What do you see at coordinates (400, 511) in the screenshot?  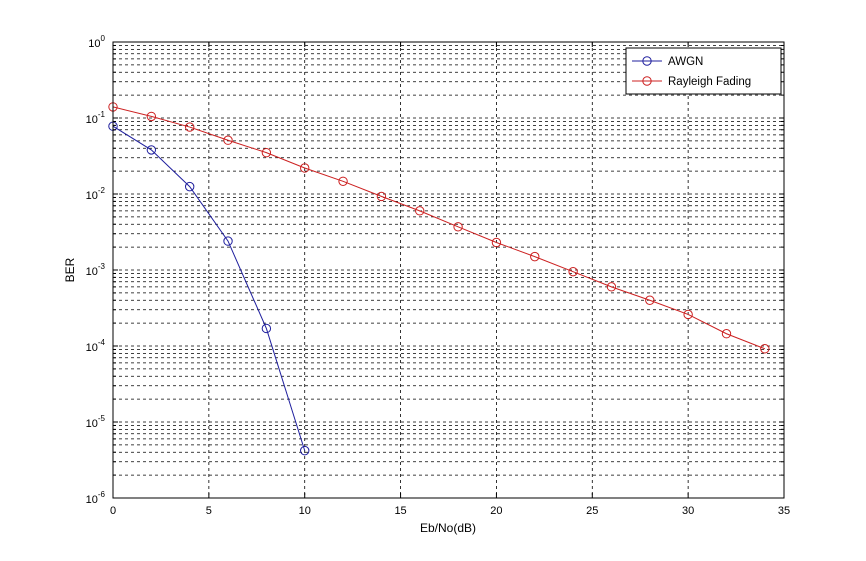 I see `x-tick-label: 15` at bounding box center [400, 511].